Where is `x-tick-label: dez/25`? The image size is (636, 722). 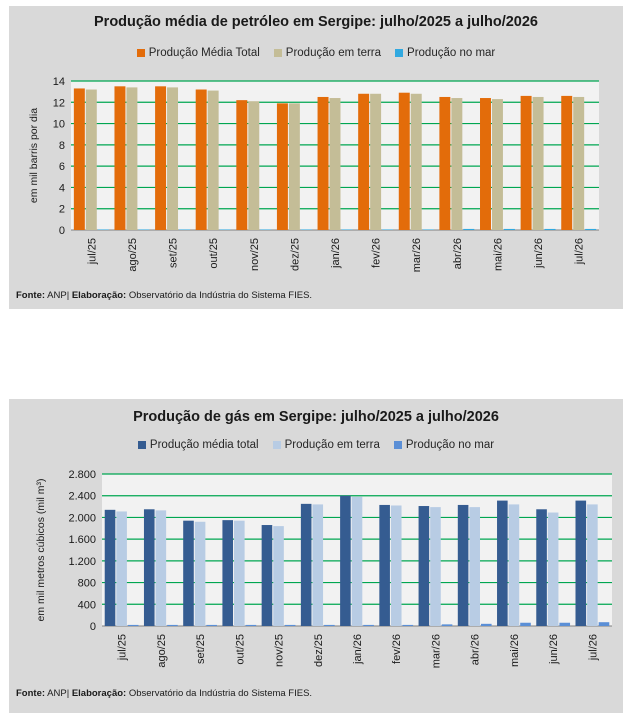
x-tick-label: dez/25 is located at coordinates (319, 650).